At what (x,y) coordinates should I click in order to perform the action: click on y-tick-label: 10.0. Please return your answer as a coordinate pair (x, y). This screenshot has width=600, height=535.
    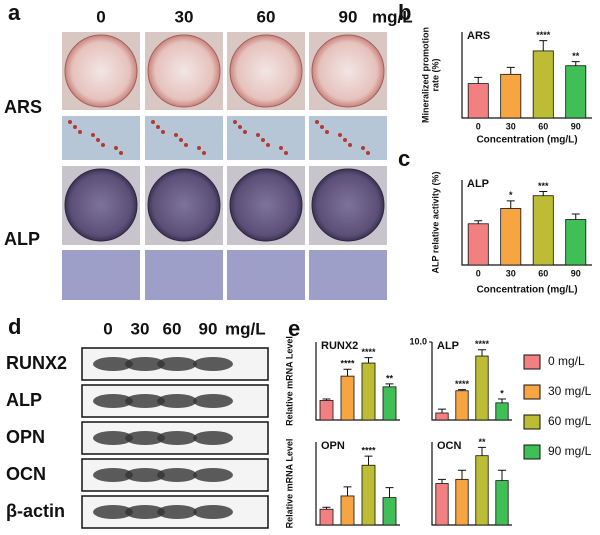
    Looking at the image, I should click on (418, 341).